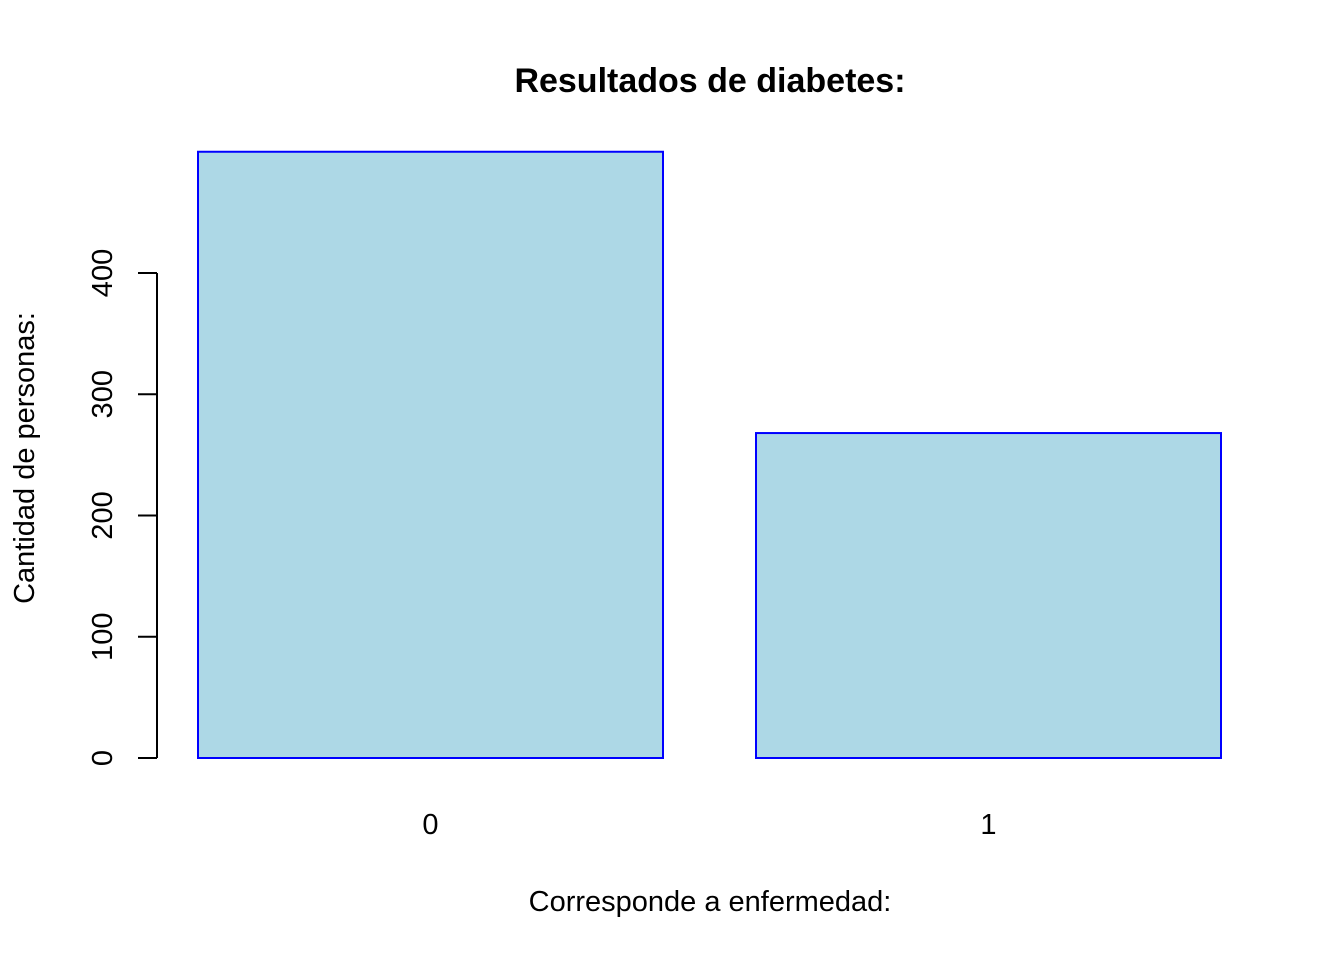 This screenshot has width=1344, height=960. Describe the element at coordinates (430, 825) in the screenshot. I see `x-tick-label: 0` at that location.